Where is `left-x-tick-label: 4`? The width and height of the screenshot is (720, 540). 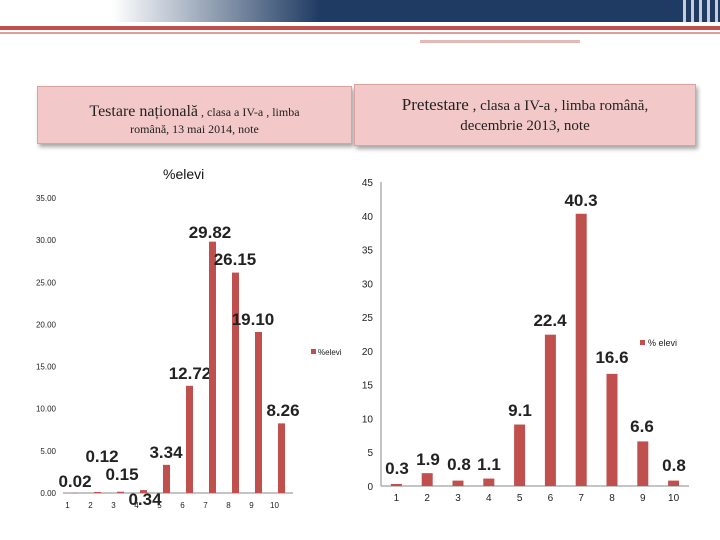 left-x-tick-label: 4 is located at coordinates (136, 505).